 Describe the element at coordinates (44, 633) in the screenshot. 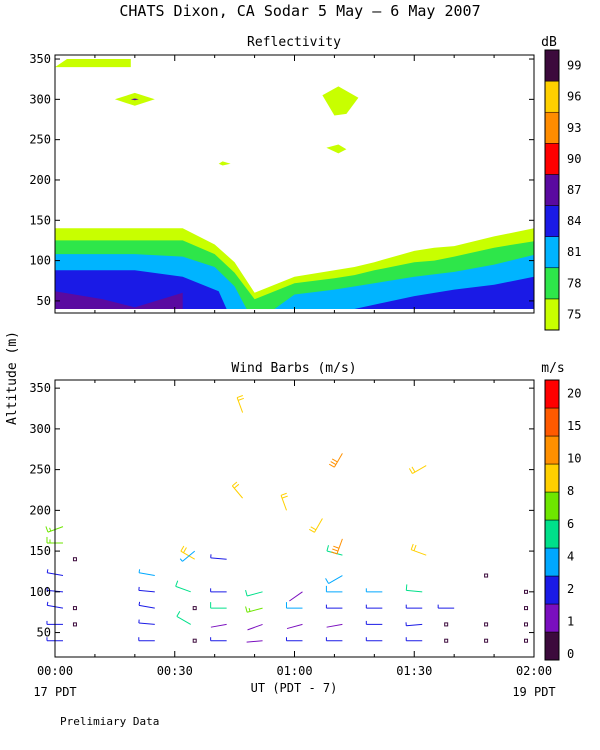

I see `wind-y-tick-label: 50` at that location.